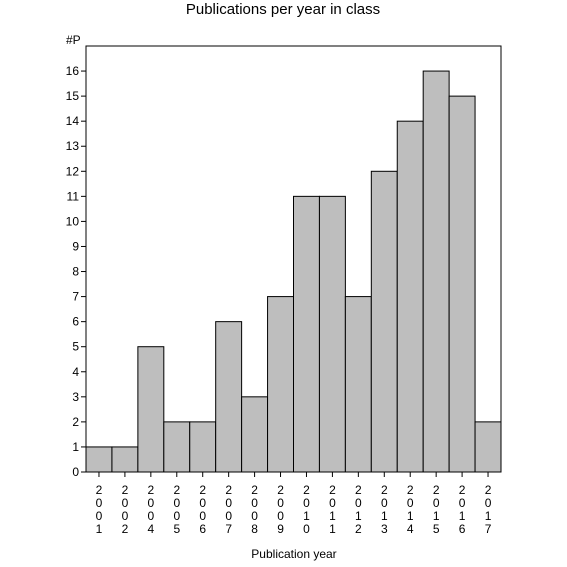  What do you see at coordinates (384, 321) in the screenshot?
I see `bar-2013` at bounding box center [384, 321].